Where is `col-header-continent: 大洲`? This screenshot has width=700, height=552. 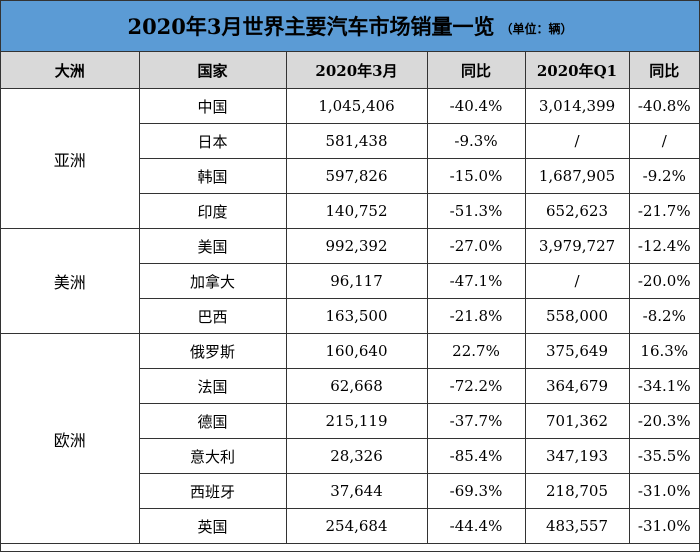
col-header-continent: 大洲 is located at coordinates (70, 70).